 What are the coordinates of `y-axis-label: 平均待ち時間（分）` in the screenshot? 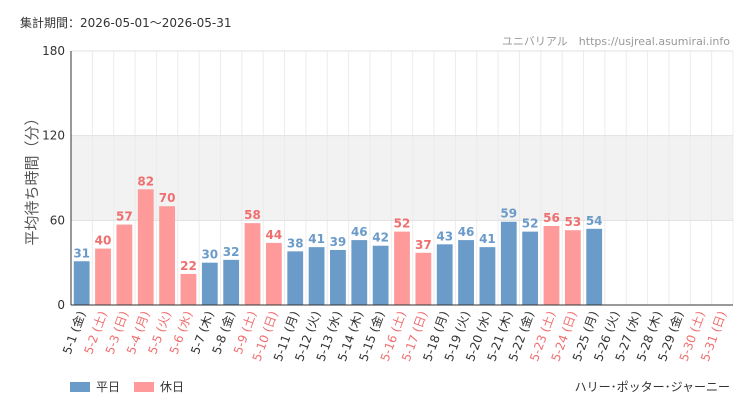 It's located at (32, 177).